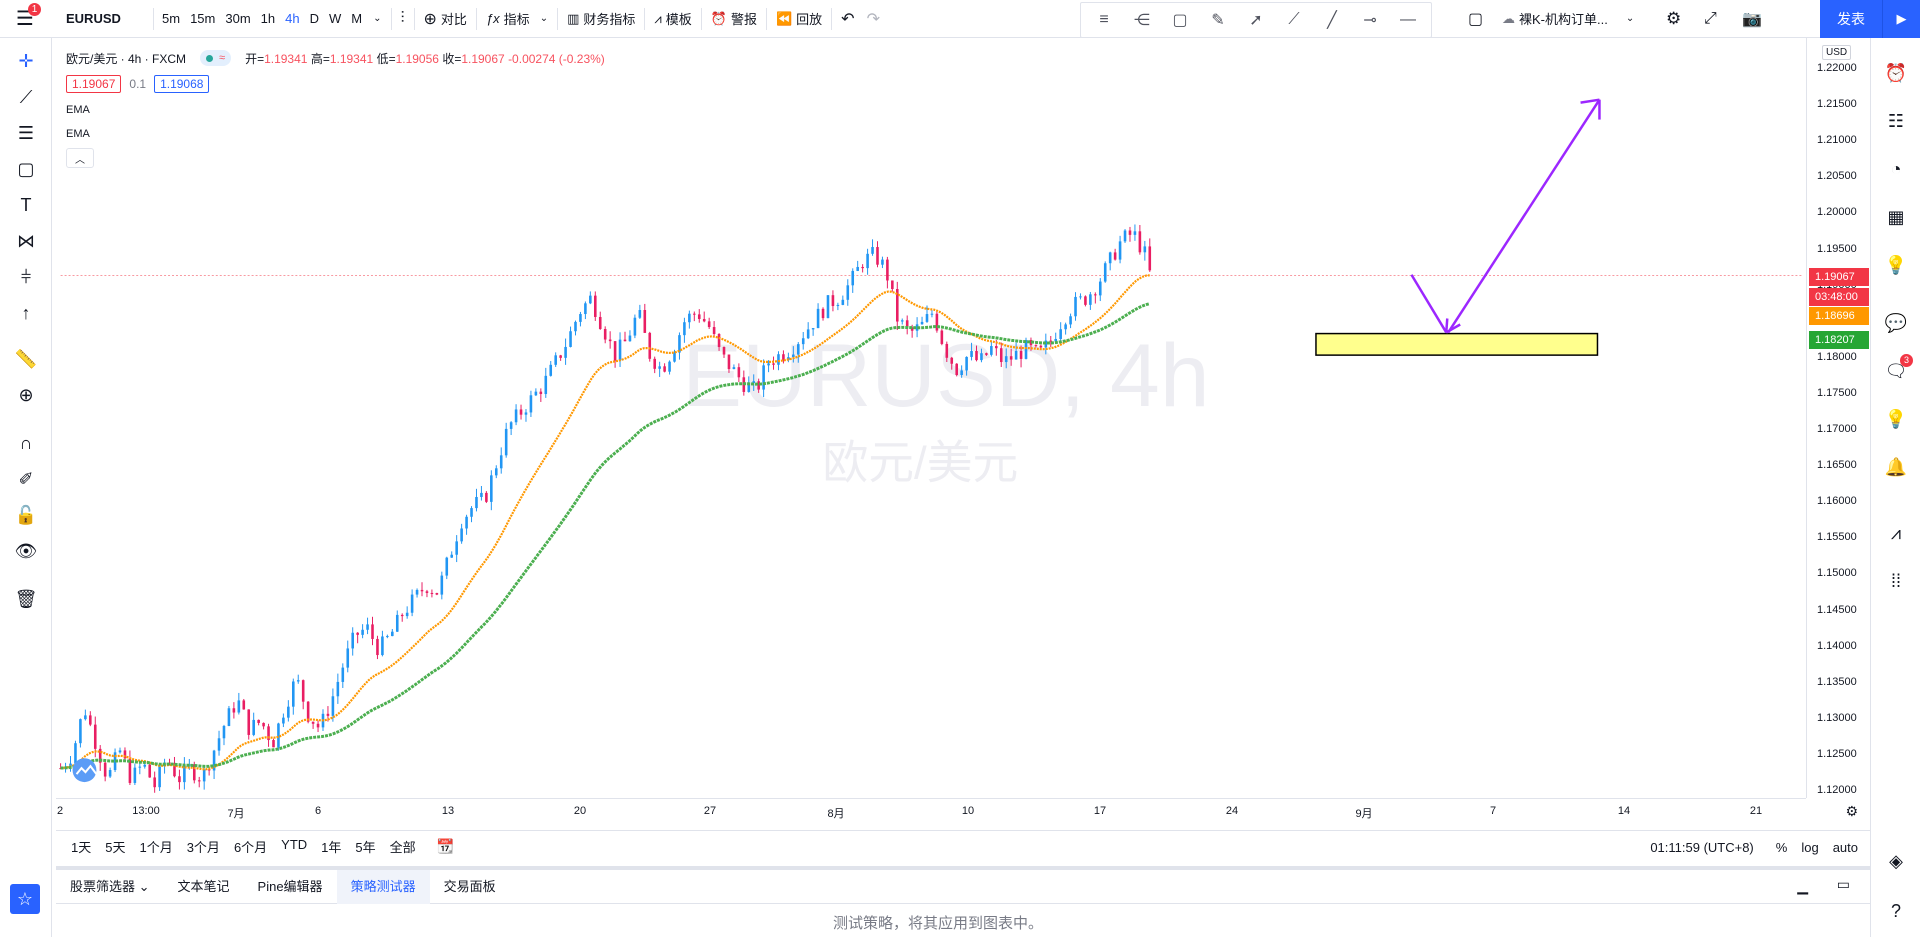 Image resolution: width=1920 pixels, height=937 pixels. What do you see at coordinates (1142, 20) in the screenshot?
I see `pitchfork-icon: ⋲` at bounding box center [1142, 20].